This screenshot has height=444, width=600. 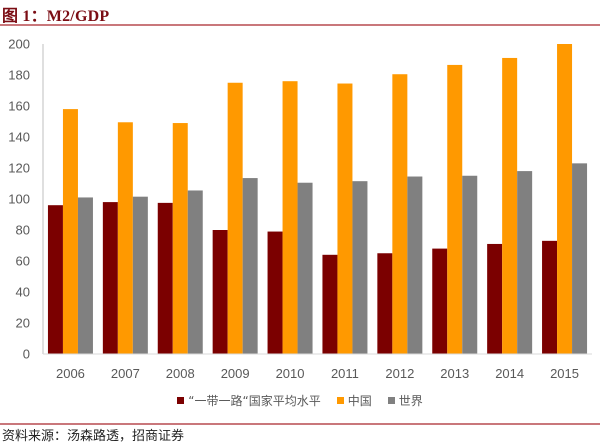 I want to click on bar-belt-road-avg-2006, so click(x=55, y=279).